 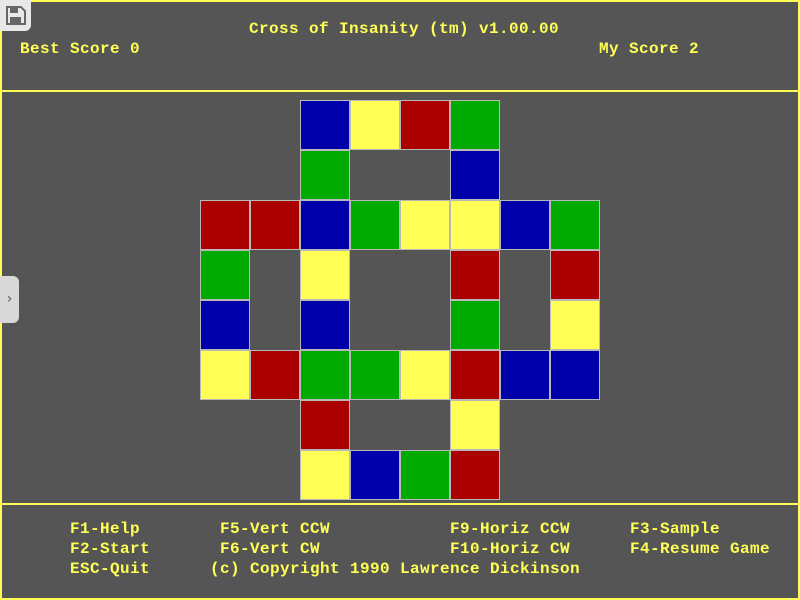 I want to click on chevron-right-icon: ›, so click(x=9, y=299).